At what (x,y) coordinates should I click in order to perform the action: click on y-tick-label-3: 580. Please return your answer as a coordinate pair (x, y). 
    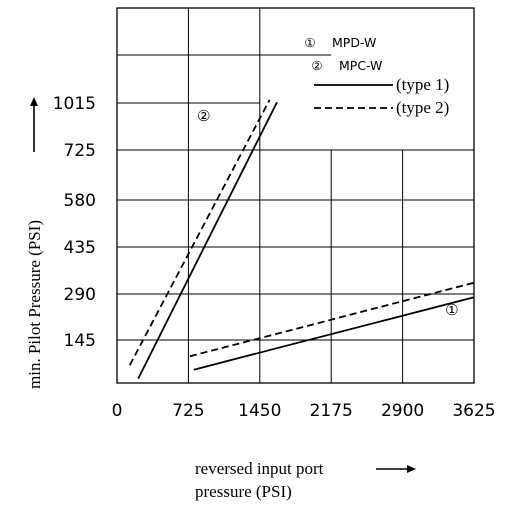
    Looking at the image, I should click on (80, 201).